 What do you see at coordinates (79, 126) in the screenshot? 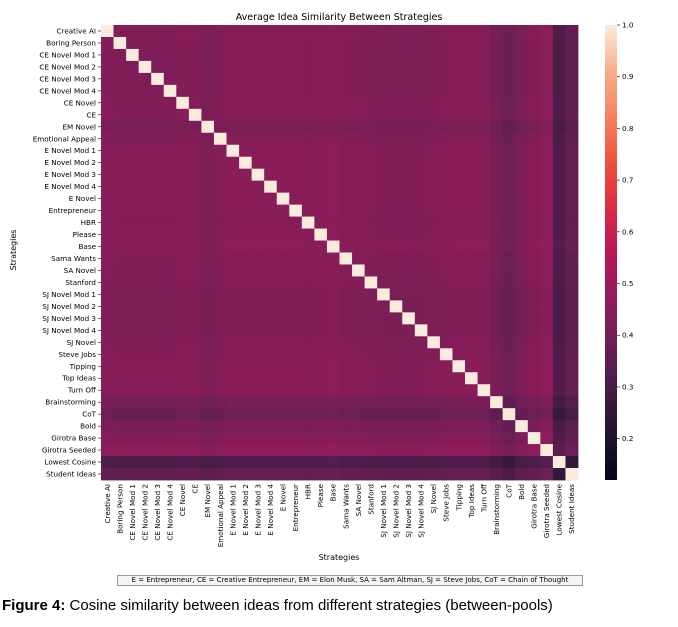
I see `row-tick-label: EM Novel` at bounding box center [79, 126].